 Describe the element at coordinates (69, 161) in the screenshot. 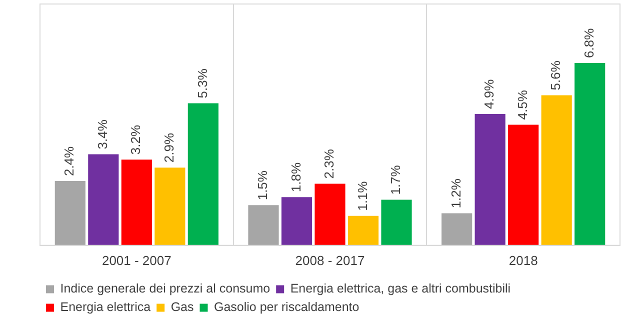

I see `data-label: 2.4%` at that location.